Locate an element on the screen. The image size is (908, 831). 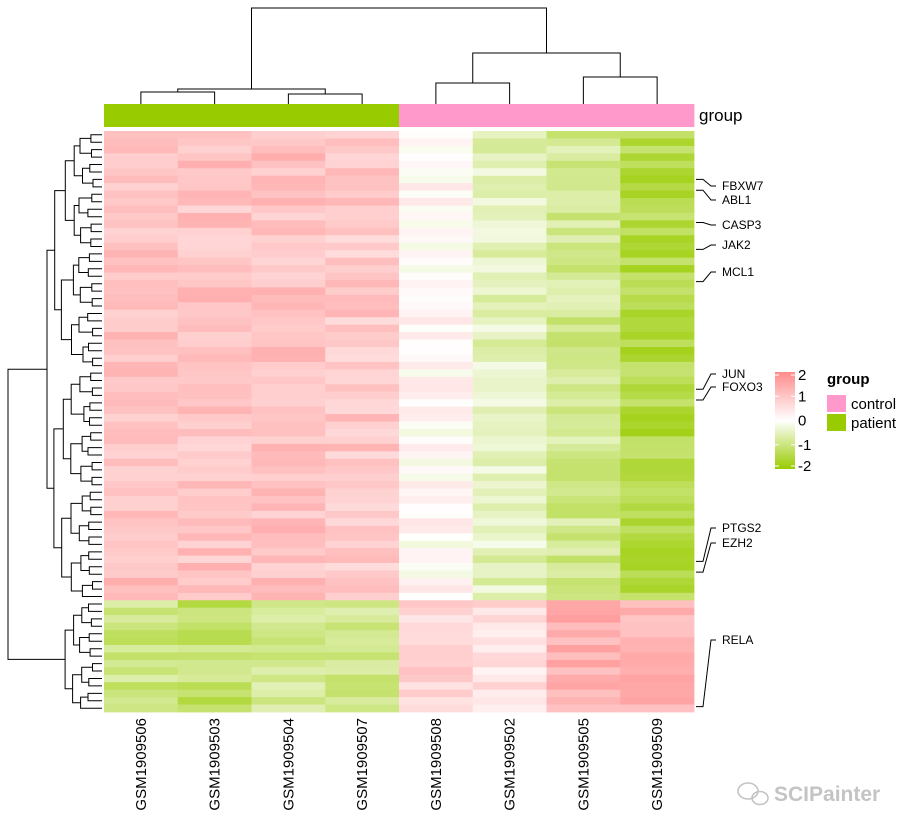
group-annotation-cell is located at coordinates (362, 115).